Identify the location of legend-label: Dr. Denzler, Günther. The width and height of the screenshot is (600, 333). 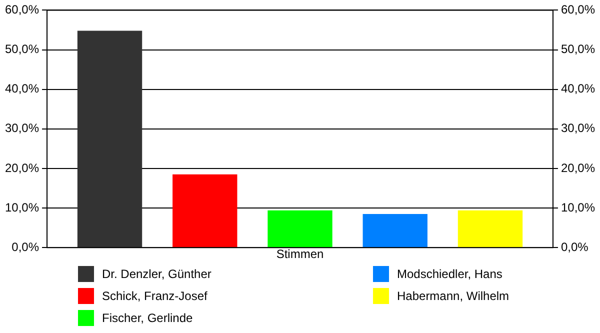
(157, 274).